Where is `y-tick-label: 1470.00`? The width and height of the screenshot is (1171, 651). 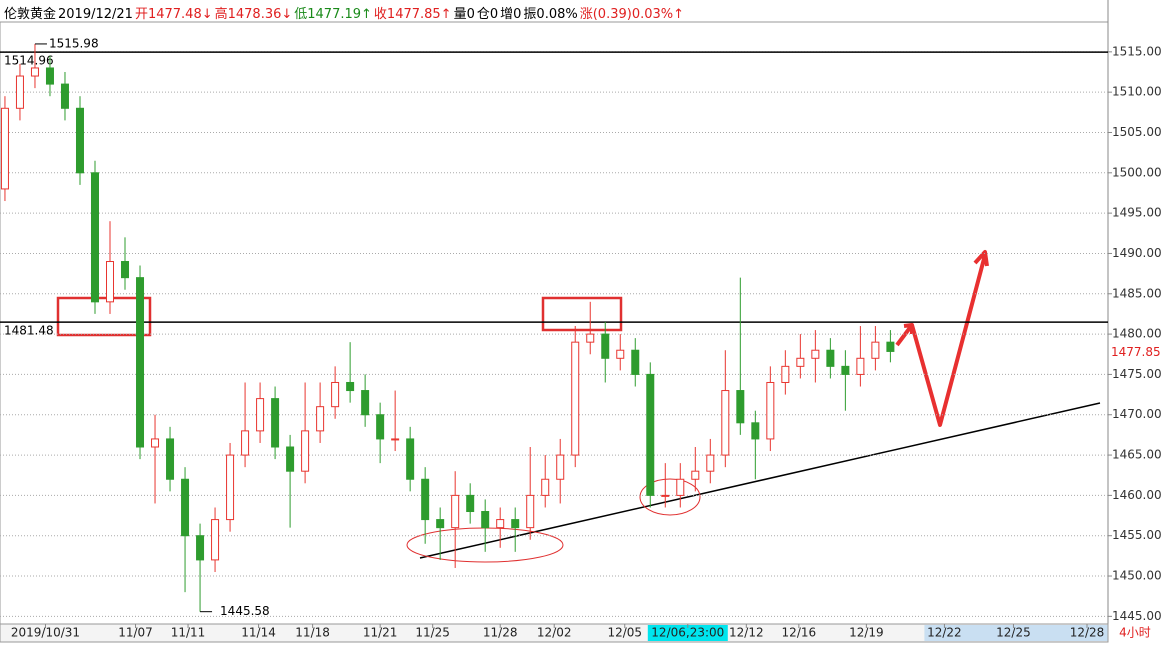
y-tick-label: 1470.00 is located at coordinates (1137, 414).